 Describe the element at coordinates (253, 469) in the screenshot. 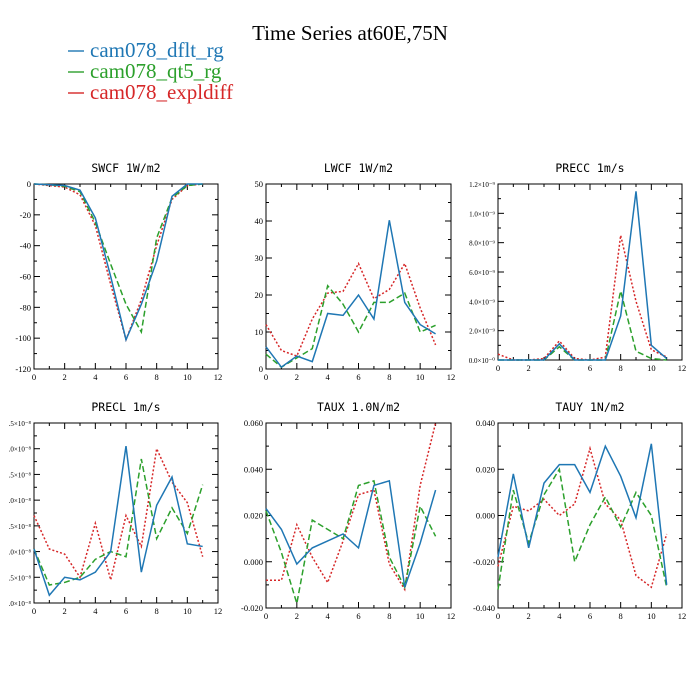

I see `y-tick-label-4-3: 0.040` at that location.